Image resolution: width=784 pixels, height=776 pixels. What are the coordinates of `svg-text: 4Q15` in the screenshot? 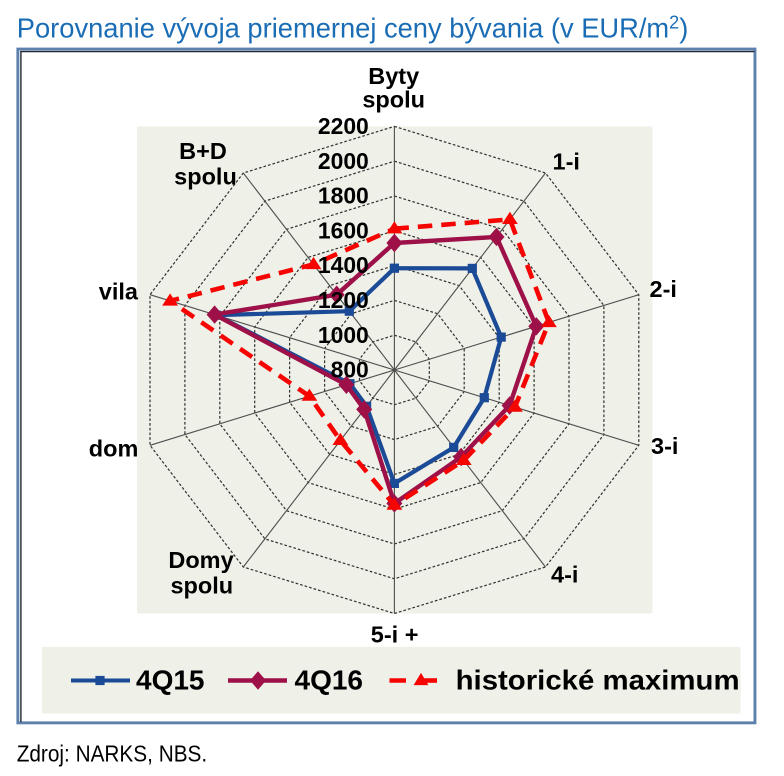 It's located at (170, 679).